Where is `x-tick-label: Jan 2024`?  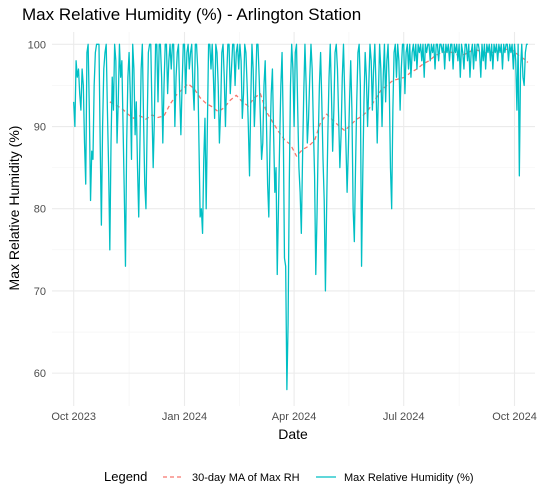
x-tick-label: Jan 2024 is located at coordinates (184, 417).